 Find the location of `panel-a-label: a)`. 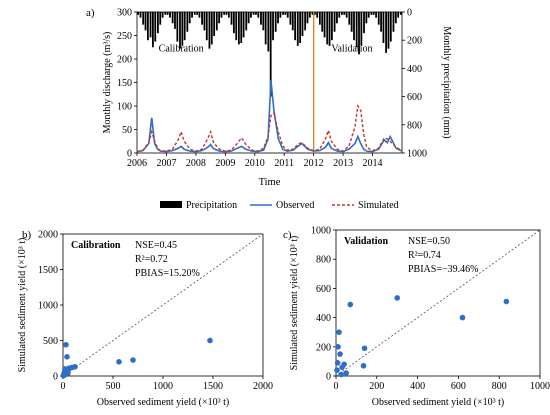

panel-a-label: a) is located at coordinates (90, 13).